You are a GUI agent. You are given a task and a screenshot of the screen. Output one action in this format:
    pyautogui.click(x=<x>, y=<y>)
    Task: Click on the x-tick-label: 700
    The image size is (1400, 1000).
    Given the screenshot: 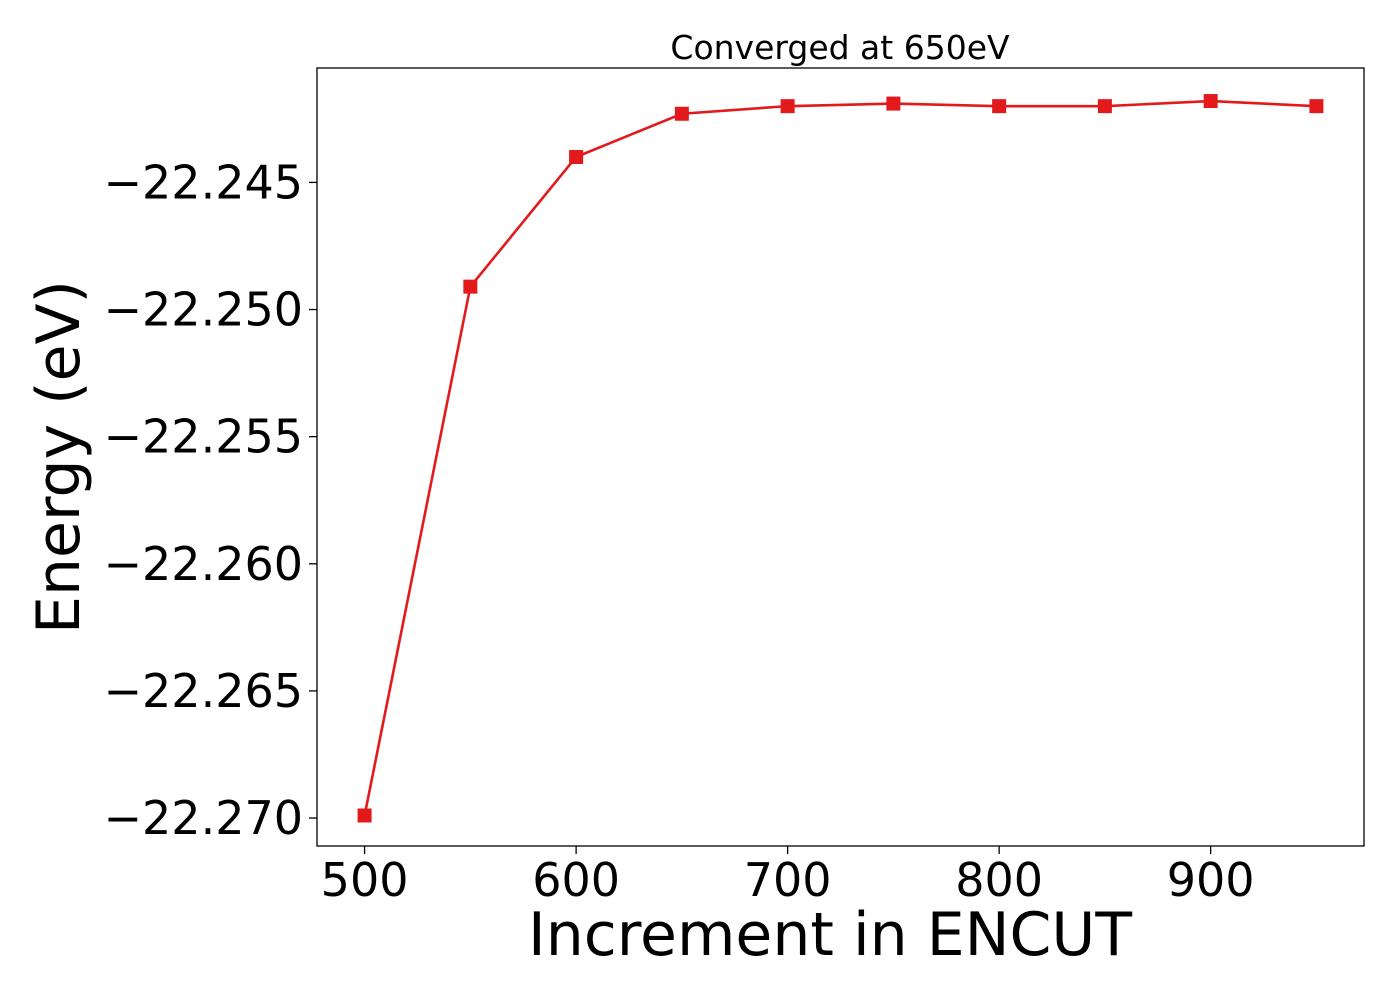 What is the action you would take?
    pyautogui.click(x=788, y=880)
    